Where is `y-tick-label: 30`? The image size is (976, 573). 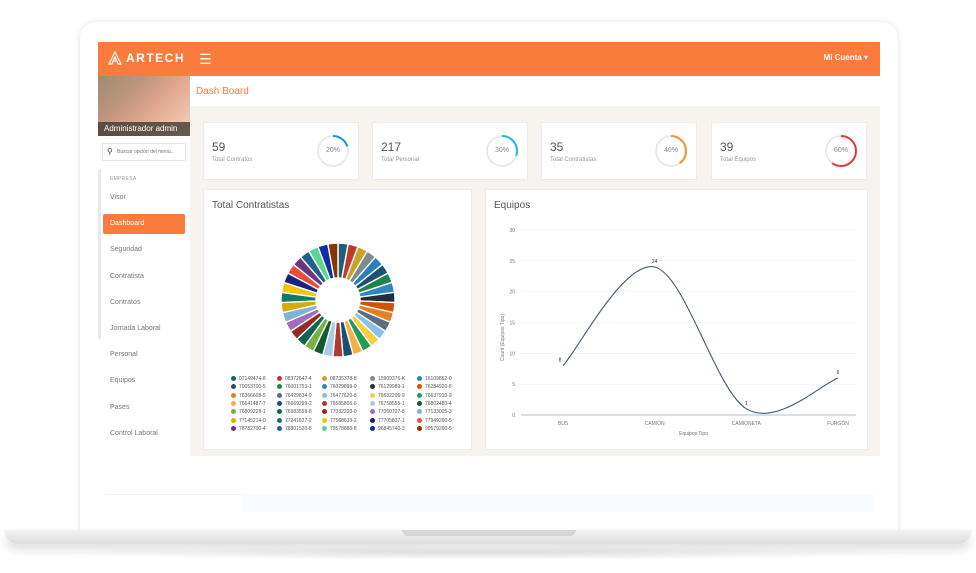
y-tick-label: 30 is located at coordinates (512, 231).